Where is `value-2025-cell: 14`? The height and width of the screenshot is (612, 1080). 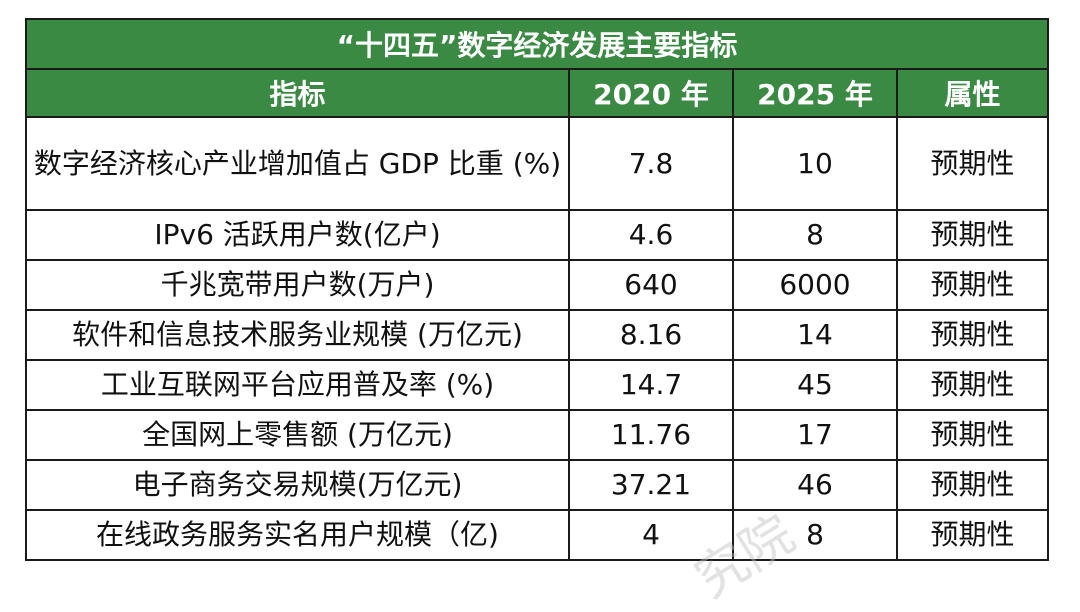
value-2025-cell: 14 is located at coordinates (815, 335).